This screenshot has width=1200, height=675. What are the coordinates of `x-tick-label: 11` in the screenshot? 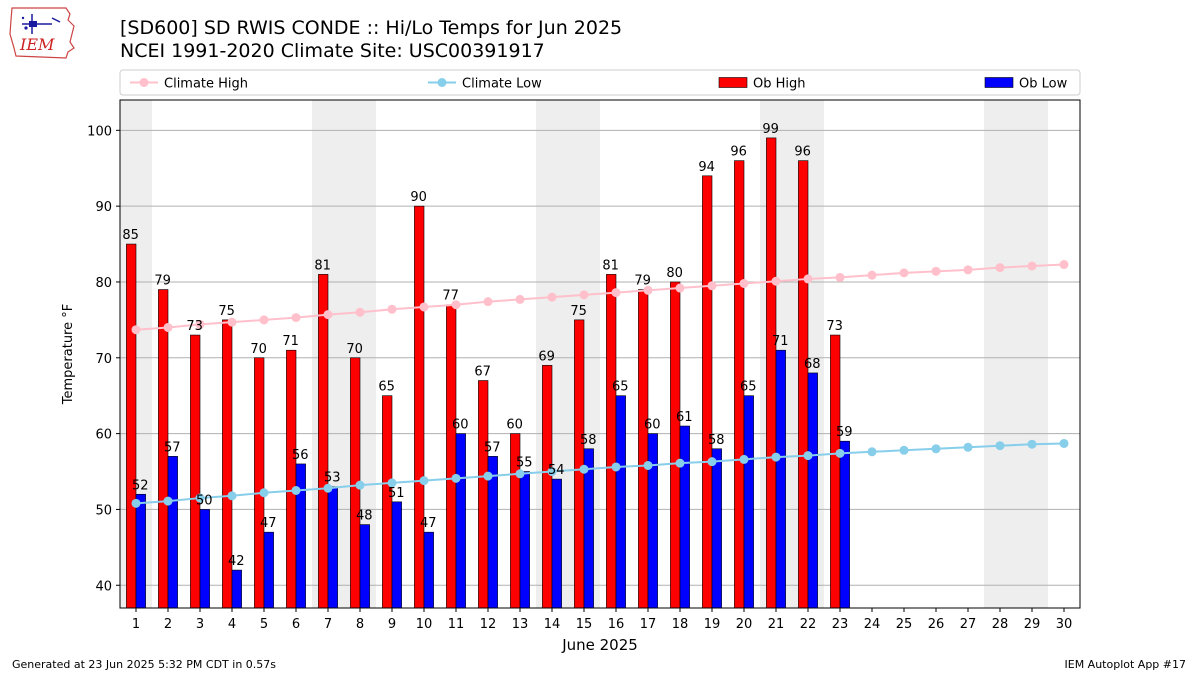 It's located at (456, 624).